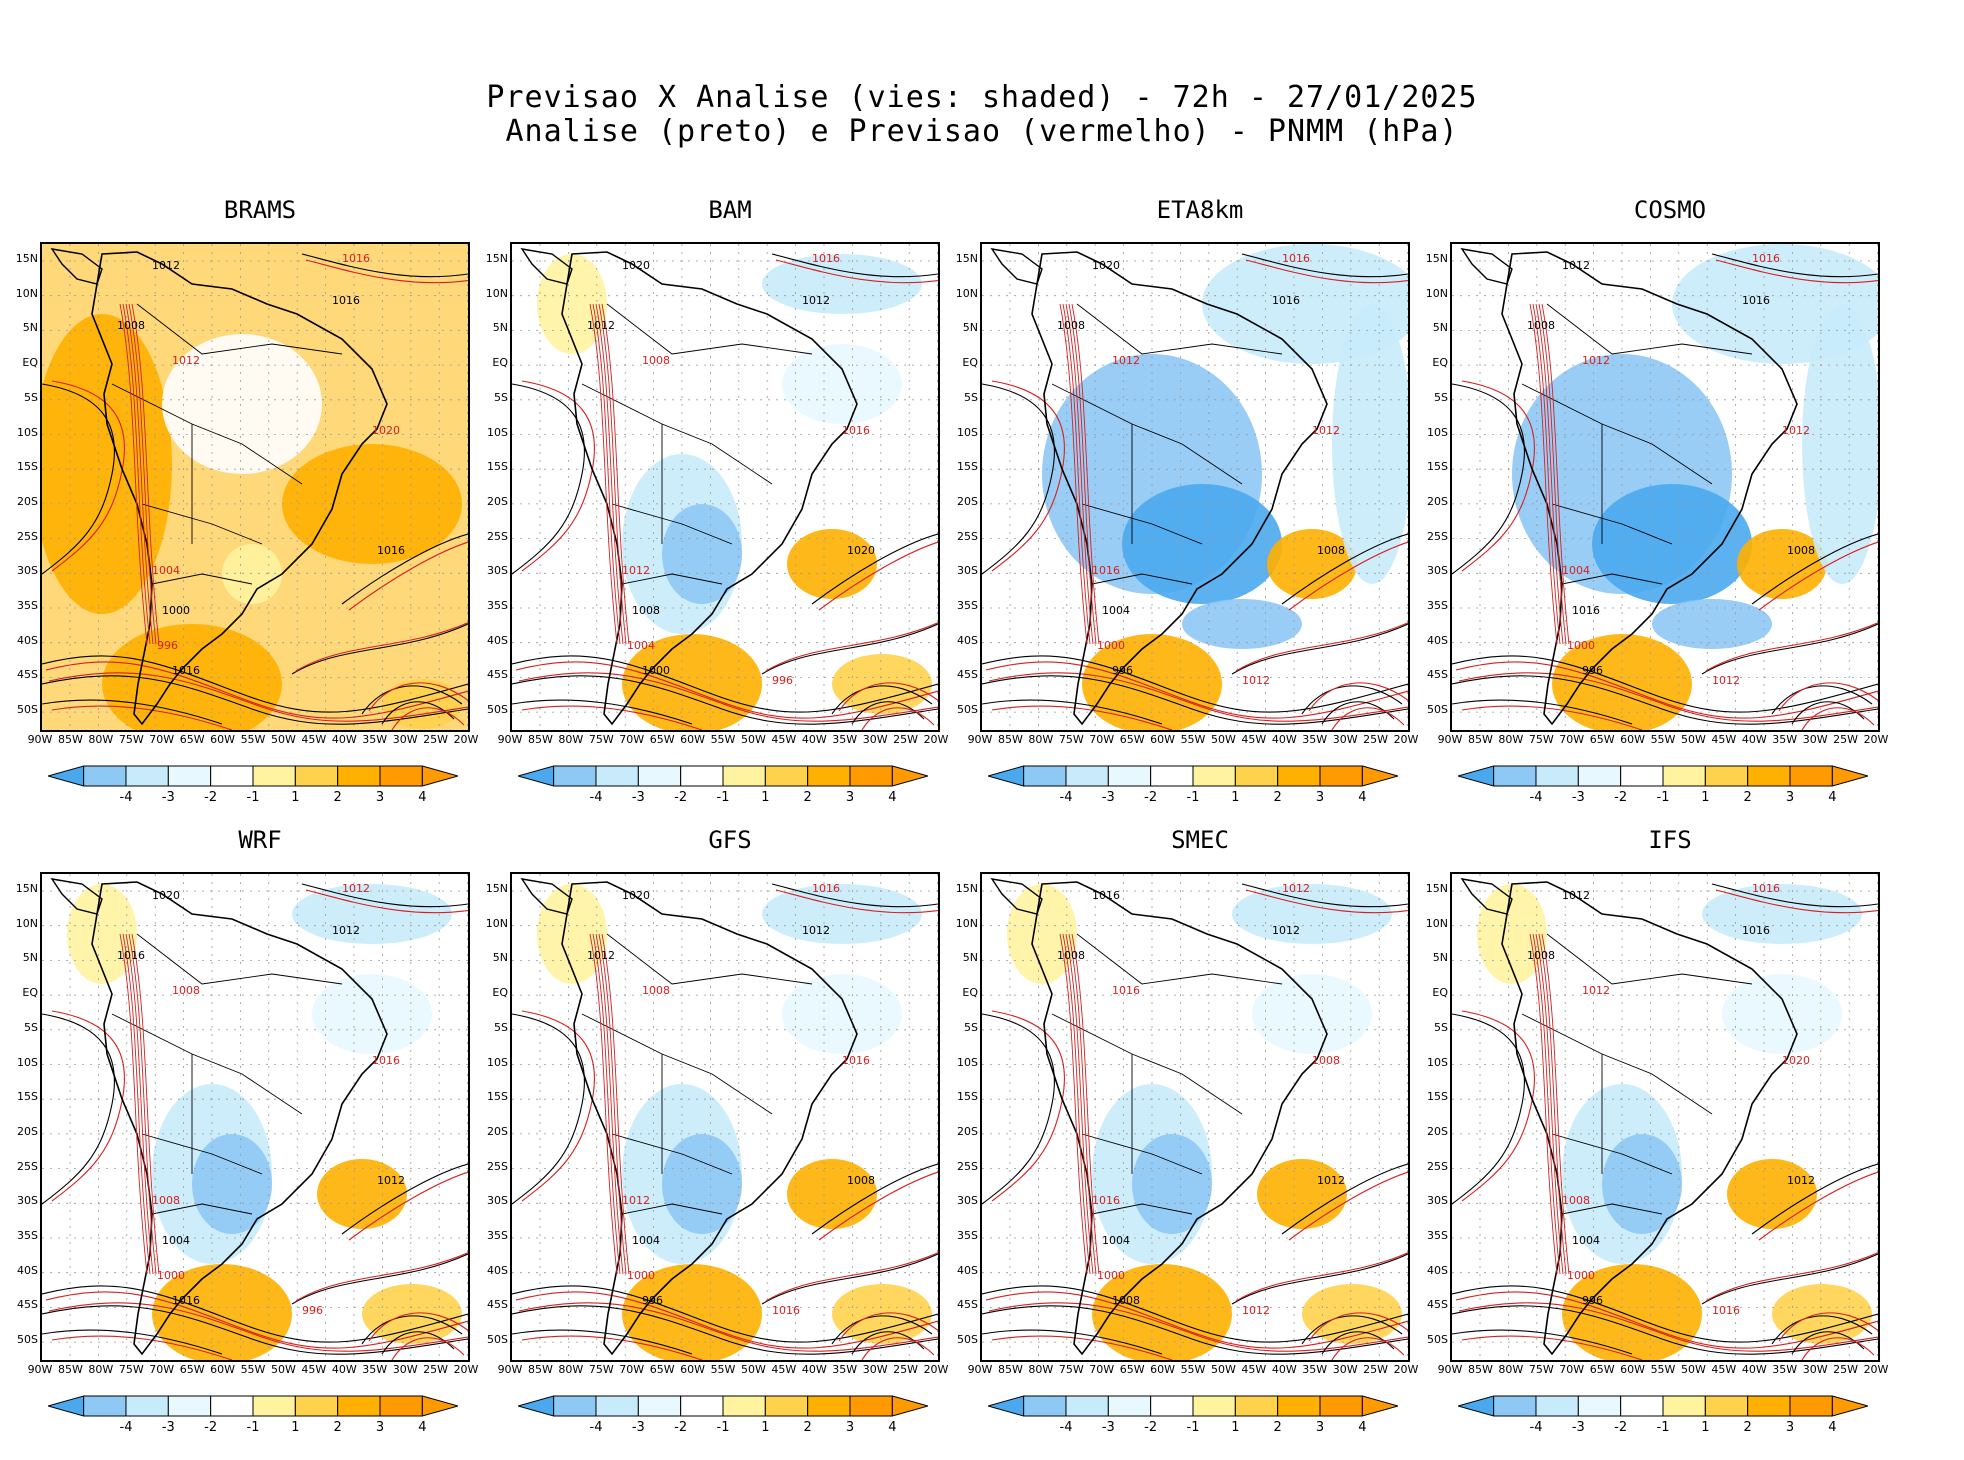  Describe the element at coordinates (1876, 739) in the screenshot. I see `lon-tick-label: 20W` at that location.